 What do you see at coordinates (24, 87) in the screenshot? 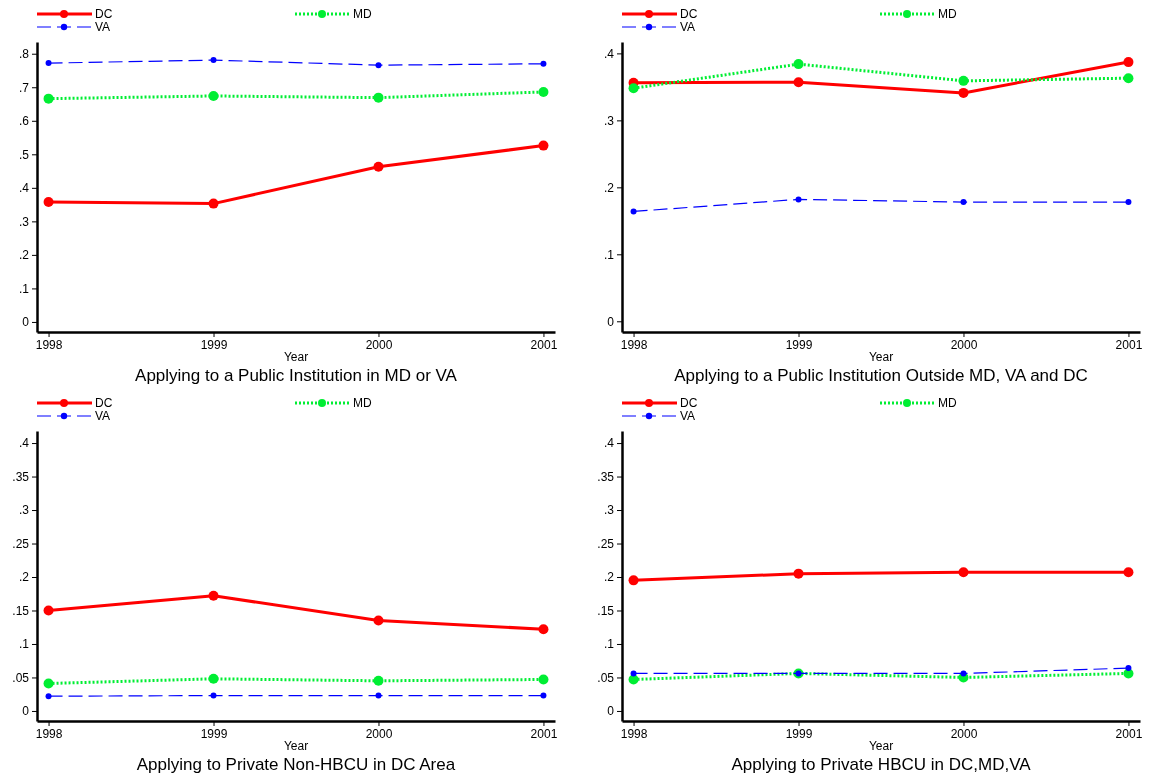
I see `y-tick-label: .7` at bounding box center [24, 87].